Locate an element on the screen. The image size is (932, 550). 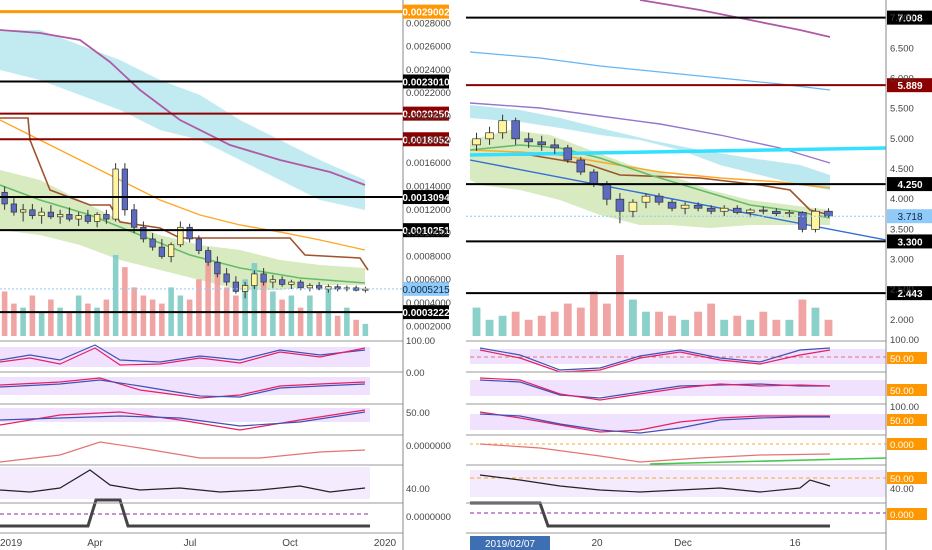
right-price-tick: 2.500 is located at coordinates (902, 290).